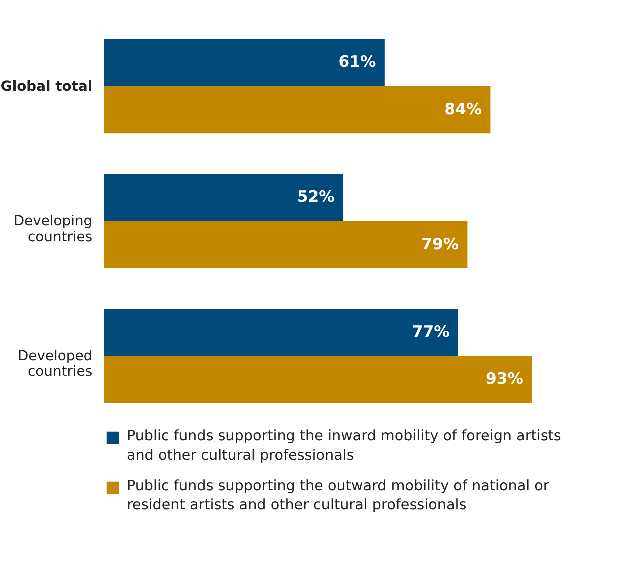  I want to click on y-tick-label: Global total, so click(46, 86).